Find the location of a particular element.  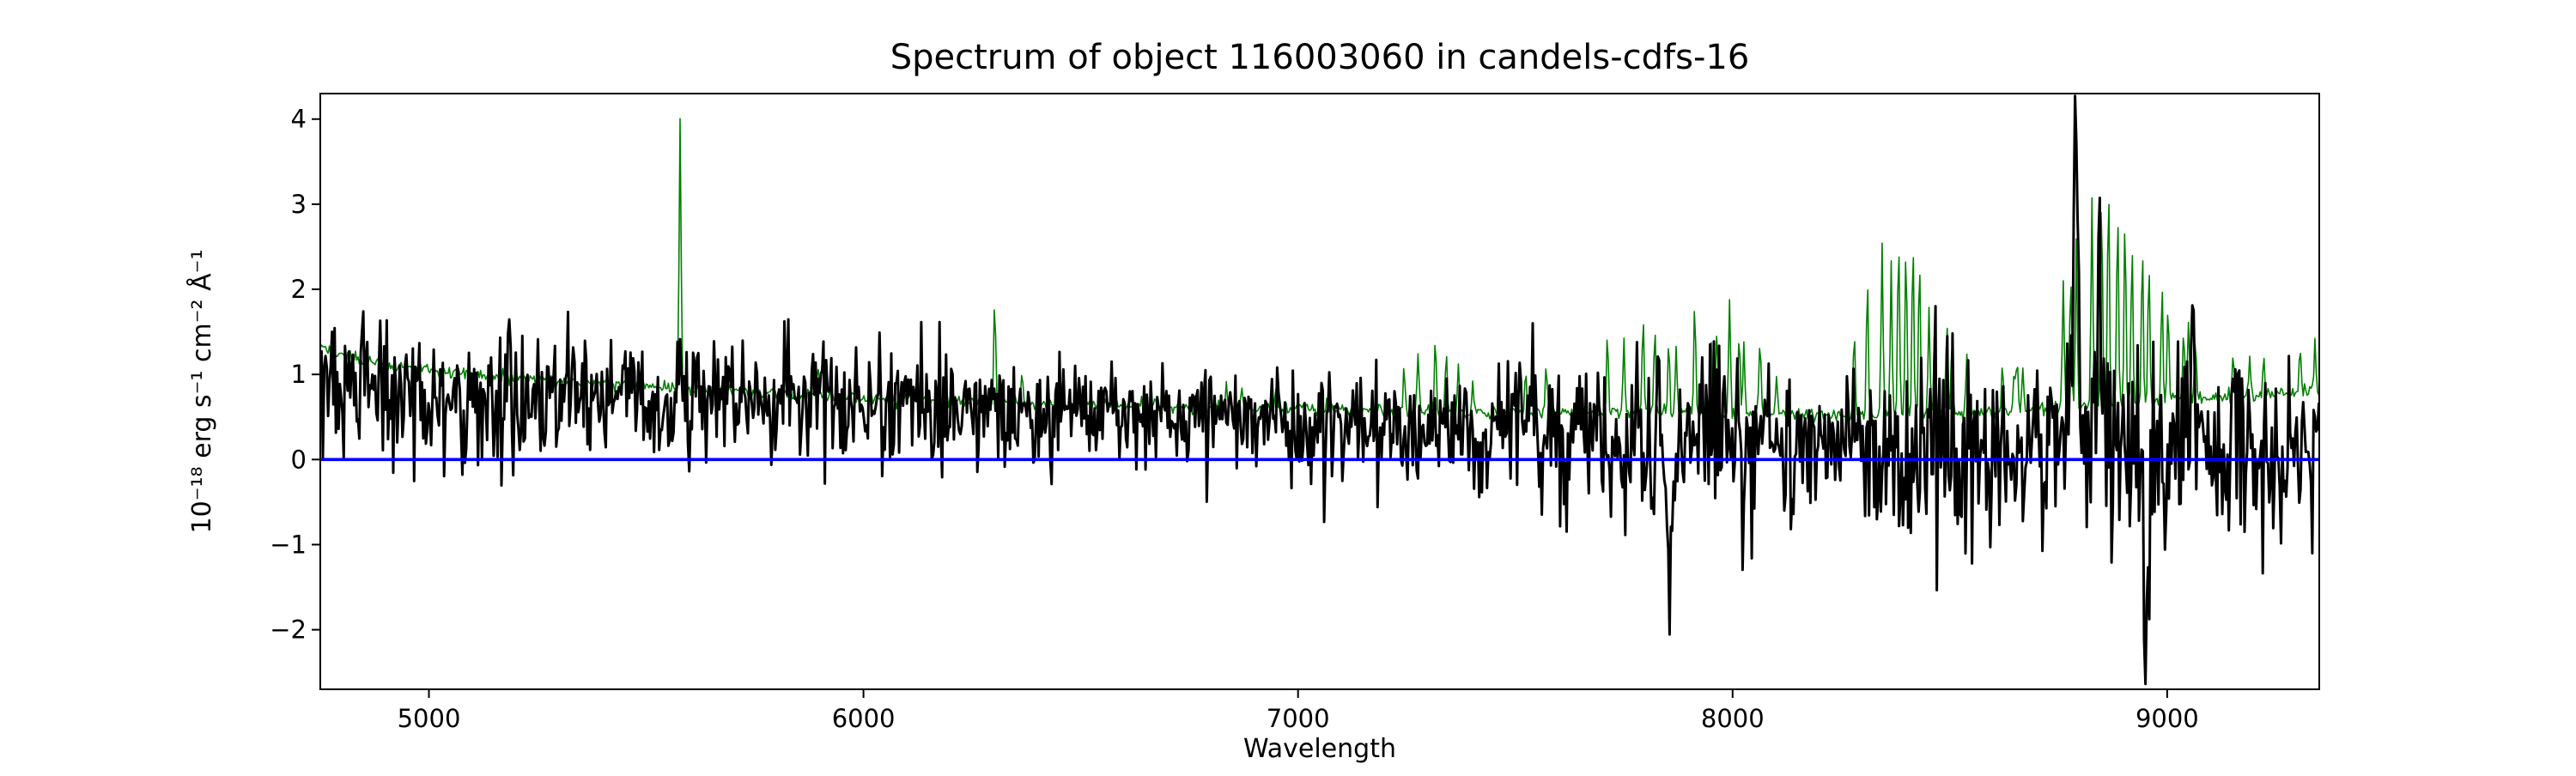

y-tick-label: 4 is located at coordinates (299, 120).